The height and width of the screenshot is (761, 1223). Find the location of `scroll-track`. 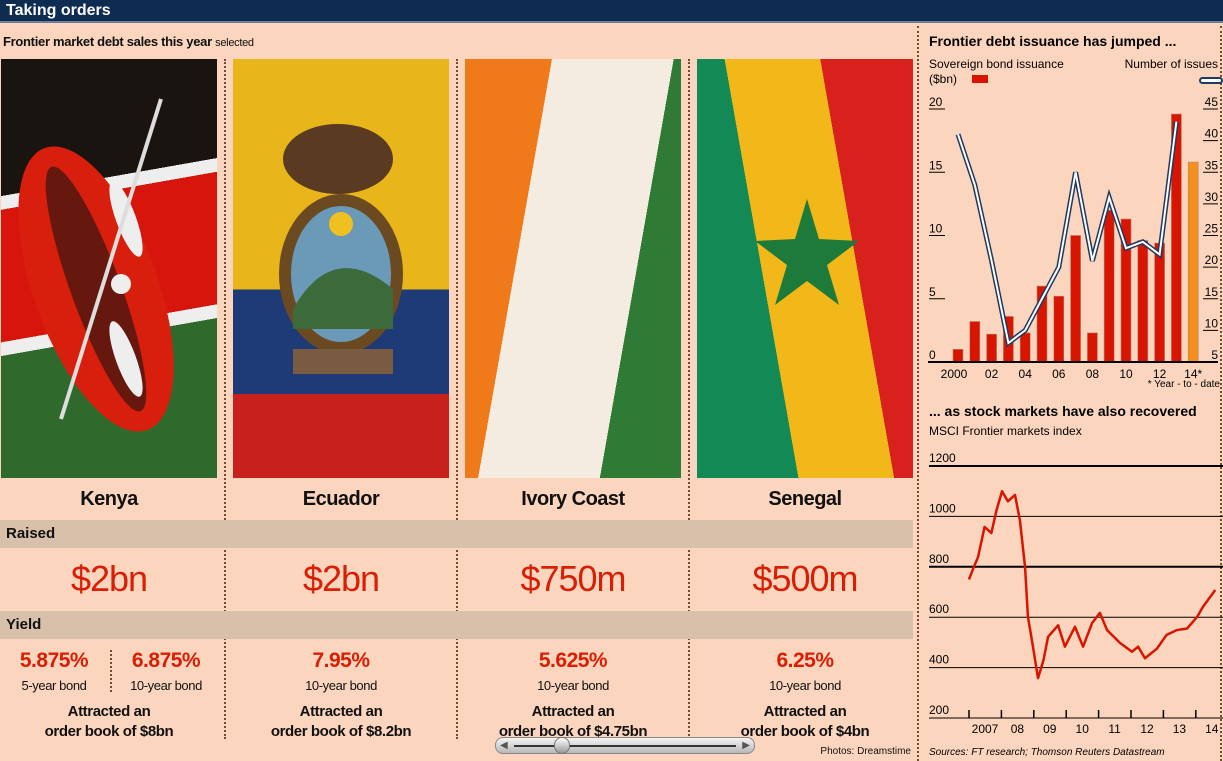

scroll-track is located at coordinates (625, 746).